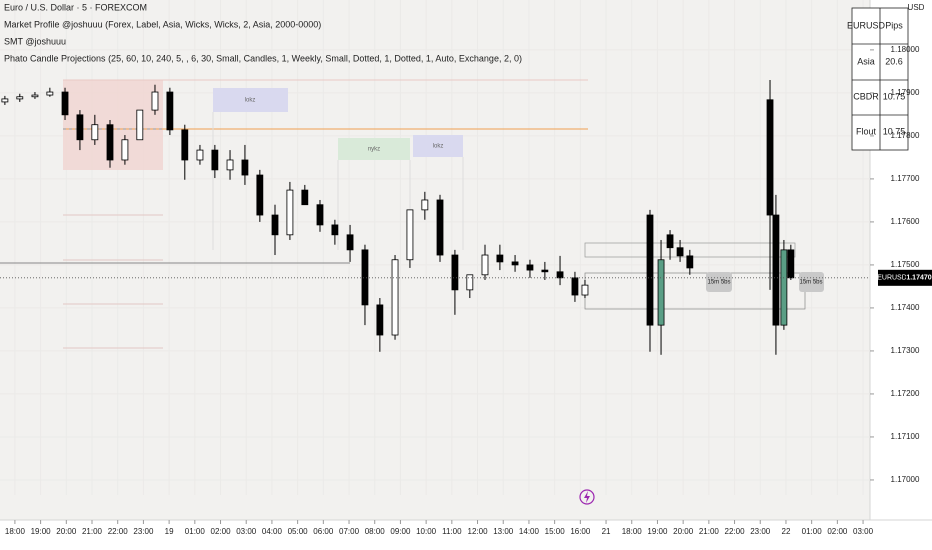  I want to click on symbol-tag, so click(892, 277).